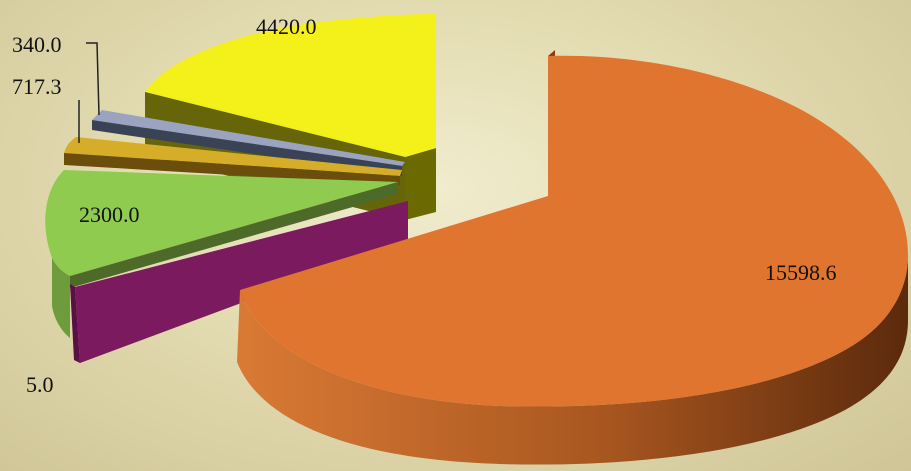  Describe the element at coordinates (40, 384) in the screenshot. I see `data-label-5: 5.0` at that location.